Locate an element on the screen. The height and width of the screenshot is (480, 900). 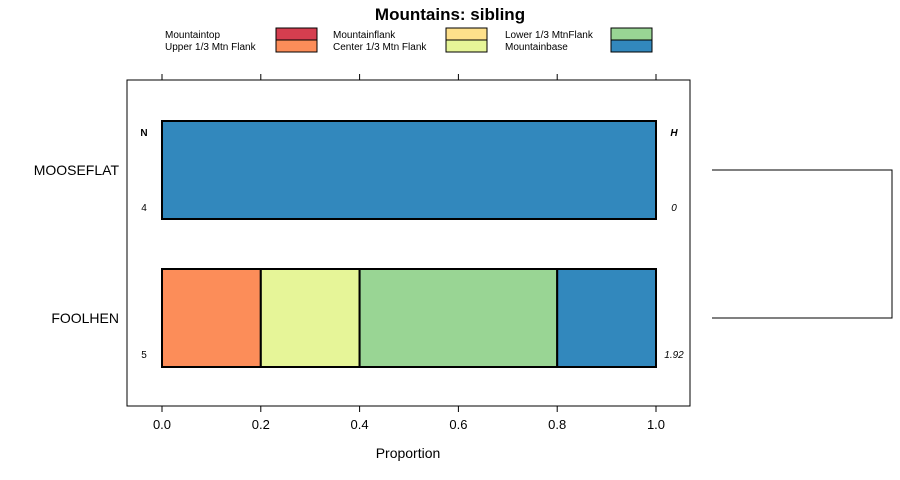
legend-label: Center 1/3 Mtn Flank is located at coordinates (380, 47).